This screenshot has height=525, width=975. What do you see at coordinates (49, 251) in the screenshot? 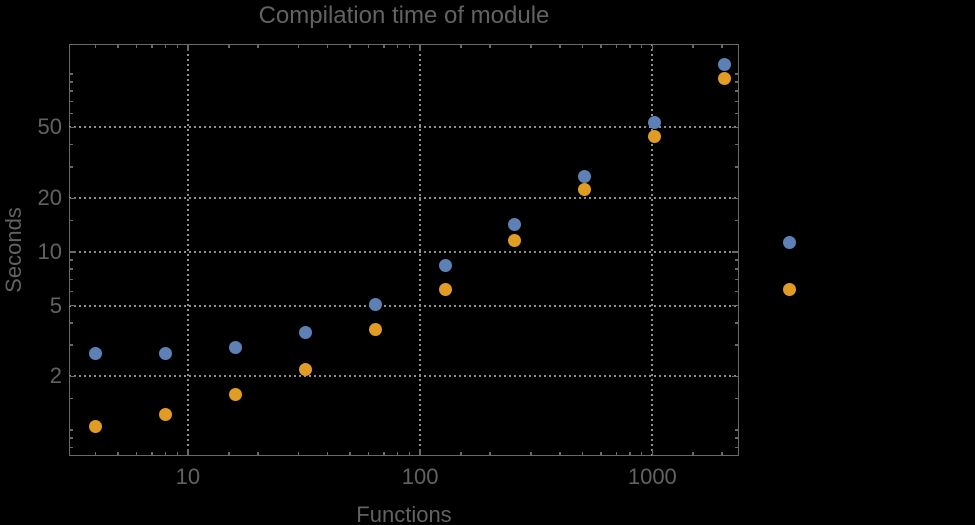
I see `y-tick-label: 10` at bounding box center [49, 251].